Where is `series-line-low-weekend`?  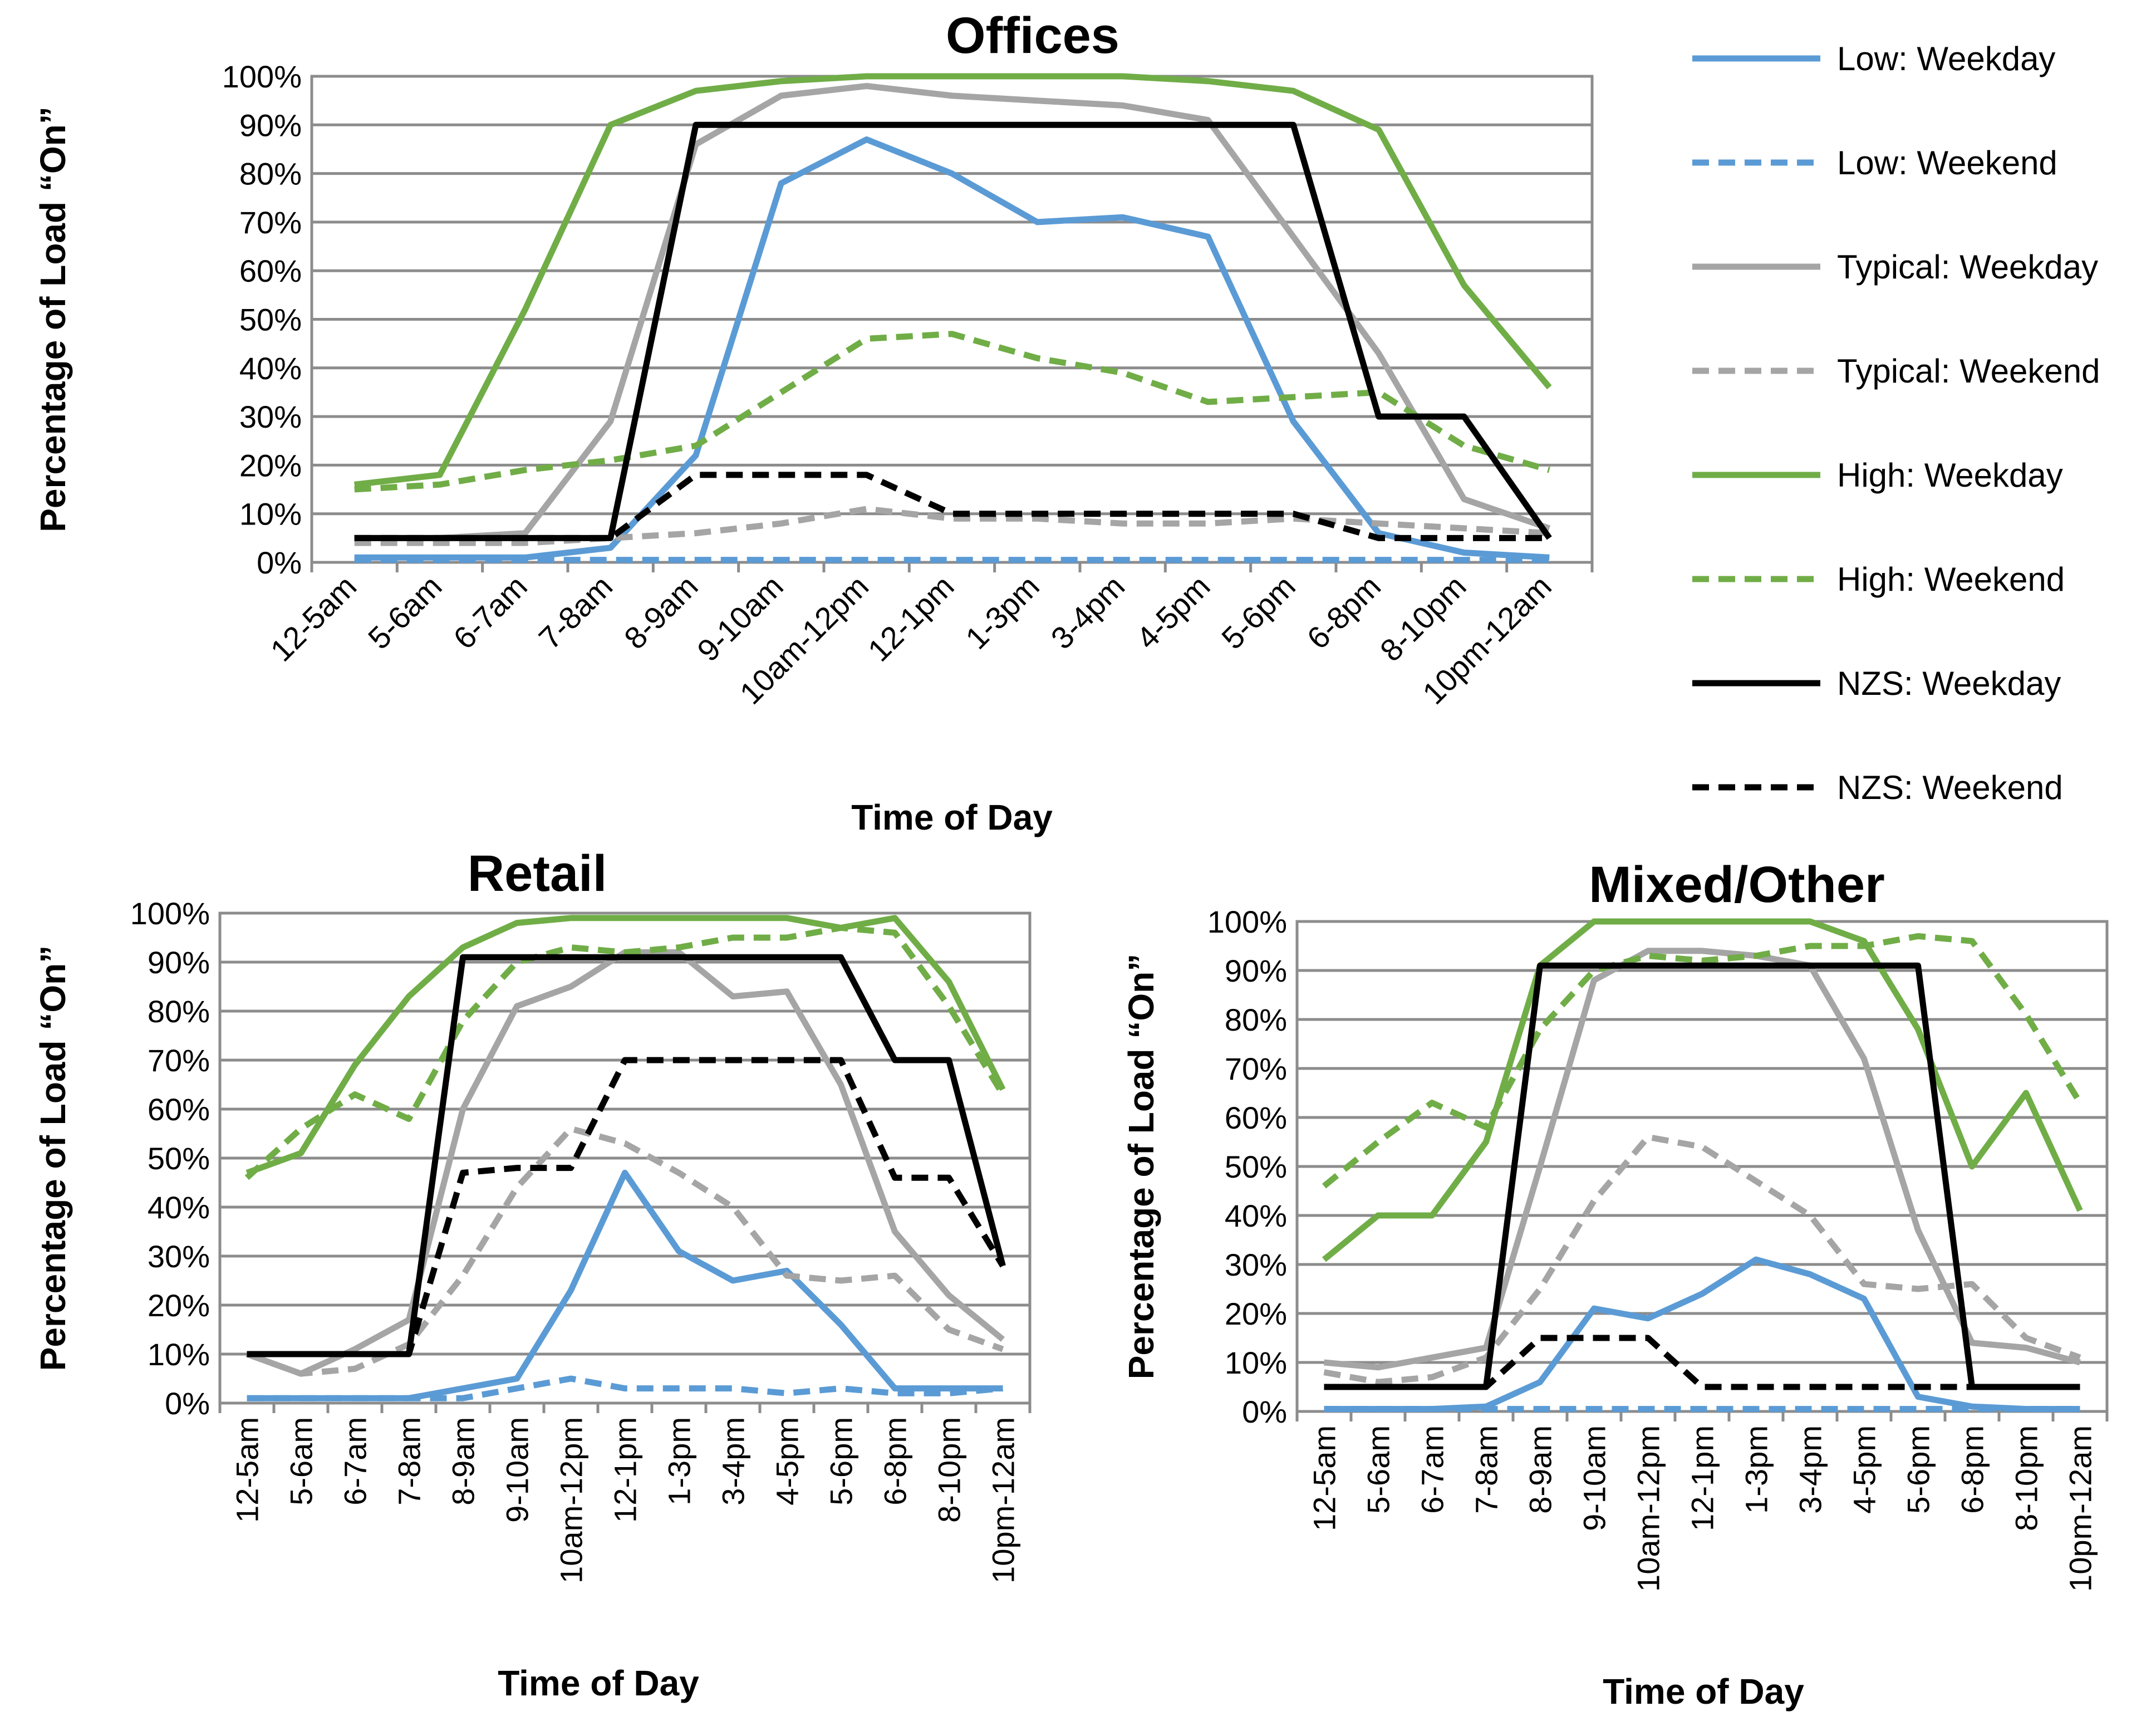 series-line-low-weekend is located at coordinates (625, 1388).